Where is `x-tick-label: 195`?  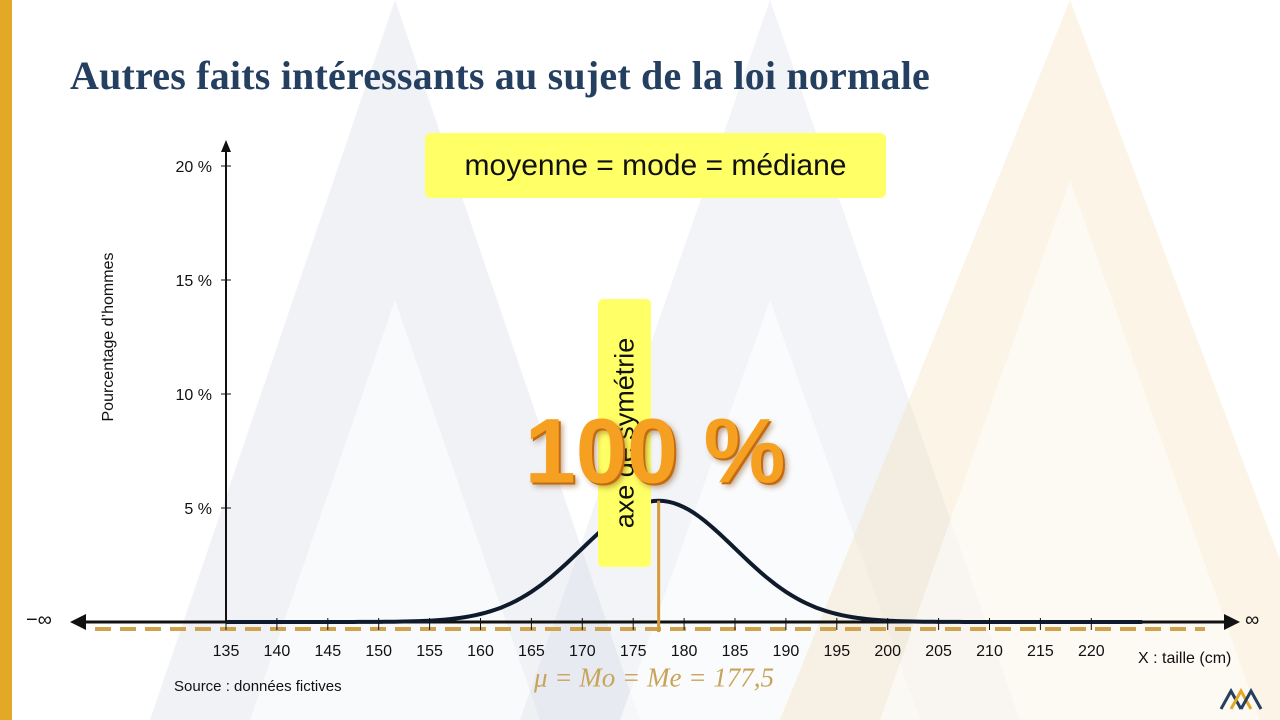 x-tick-label: 195 is located at coordinates (836, 651).